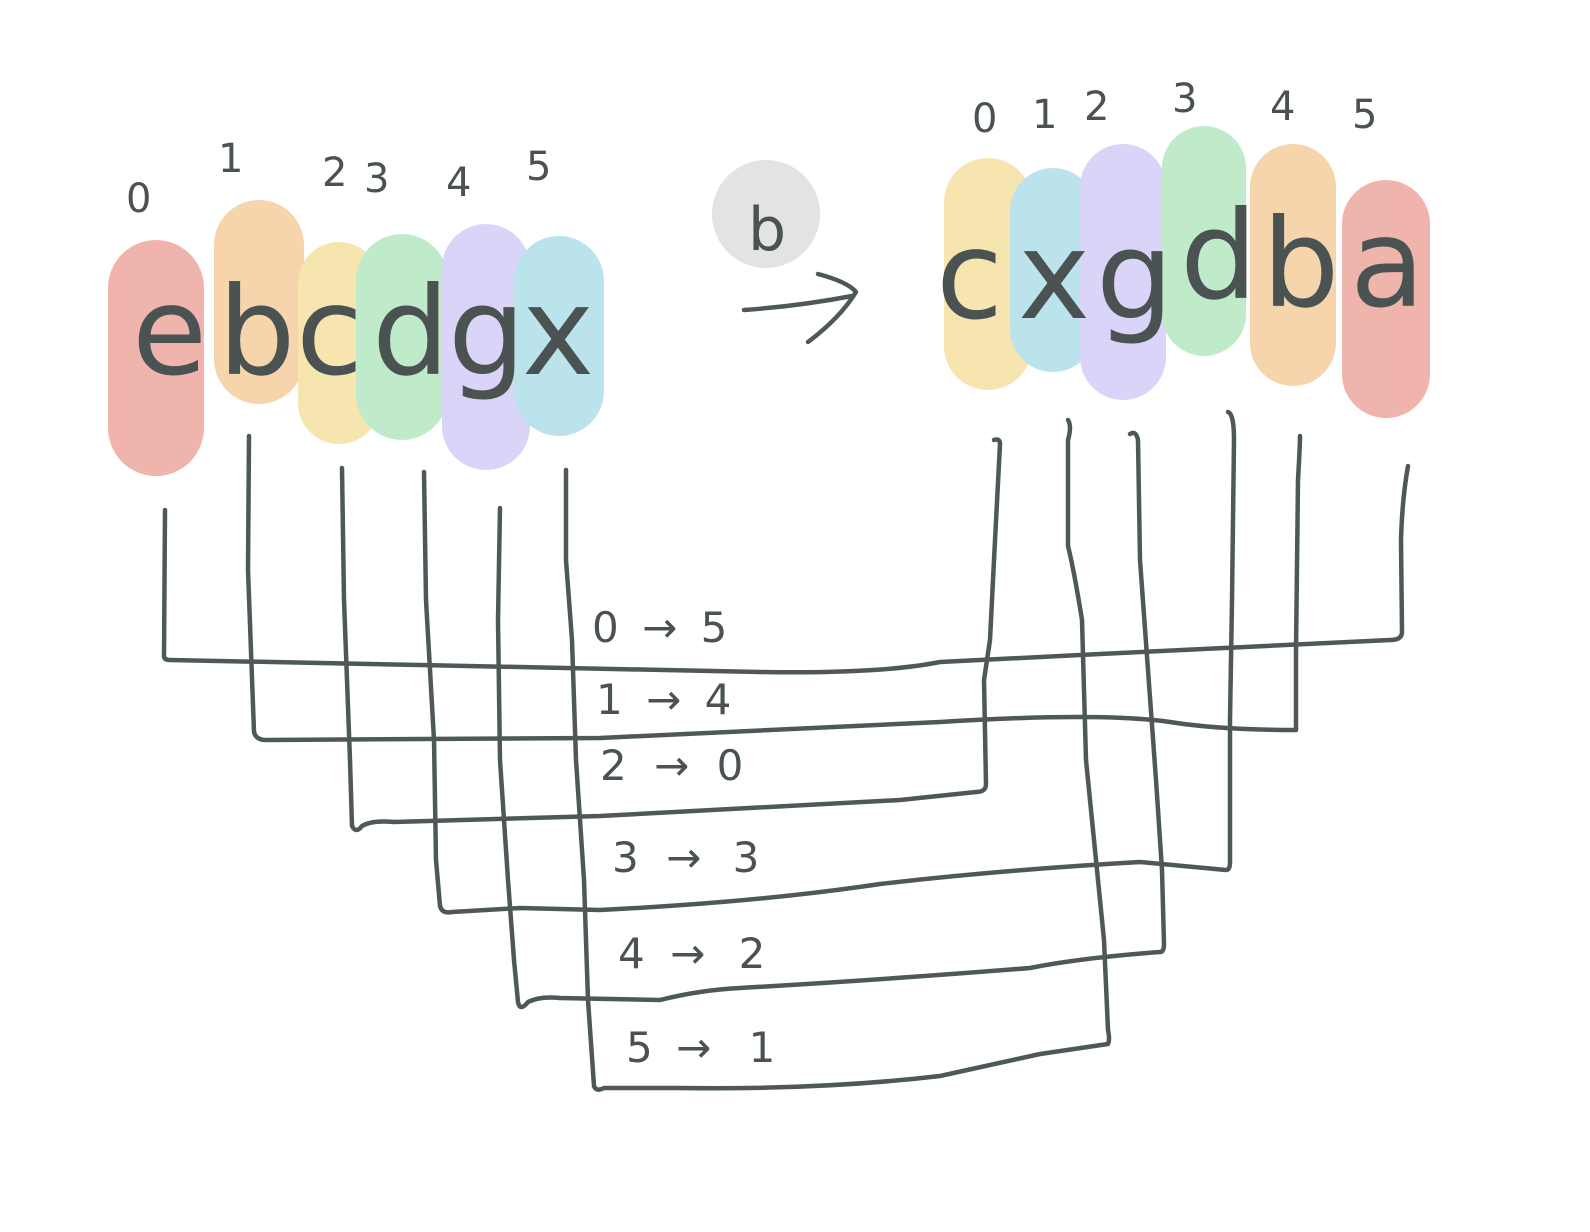 The width and height of the screenshot is (1590, 1232). What do you see at coordinates (1131, 276) in the screenshot?
I see `target-letter-2: g` at bounding box center [1131, 276].